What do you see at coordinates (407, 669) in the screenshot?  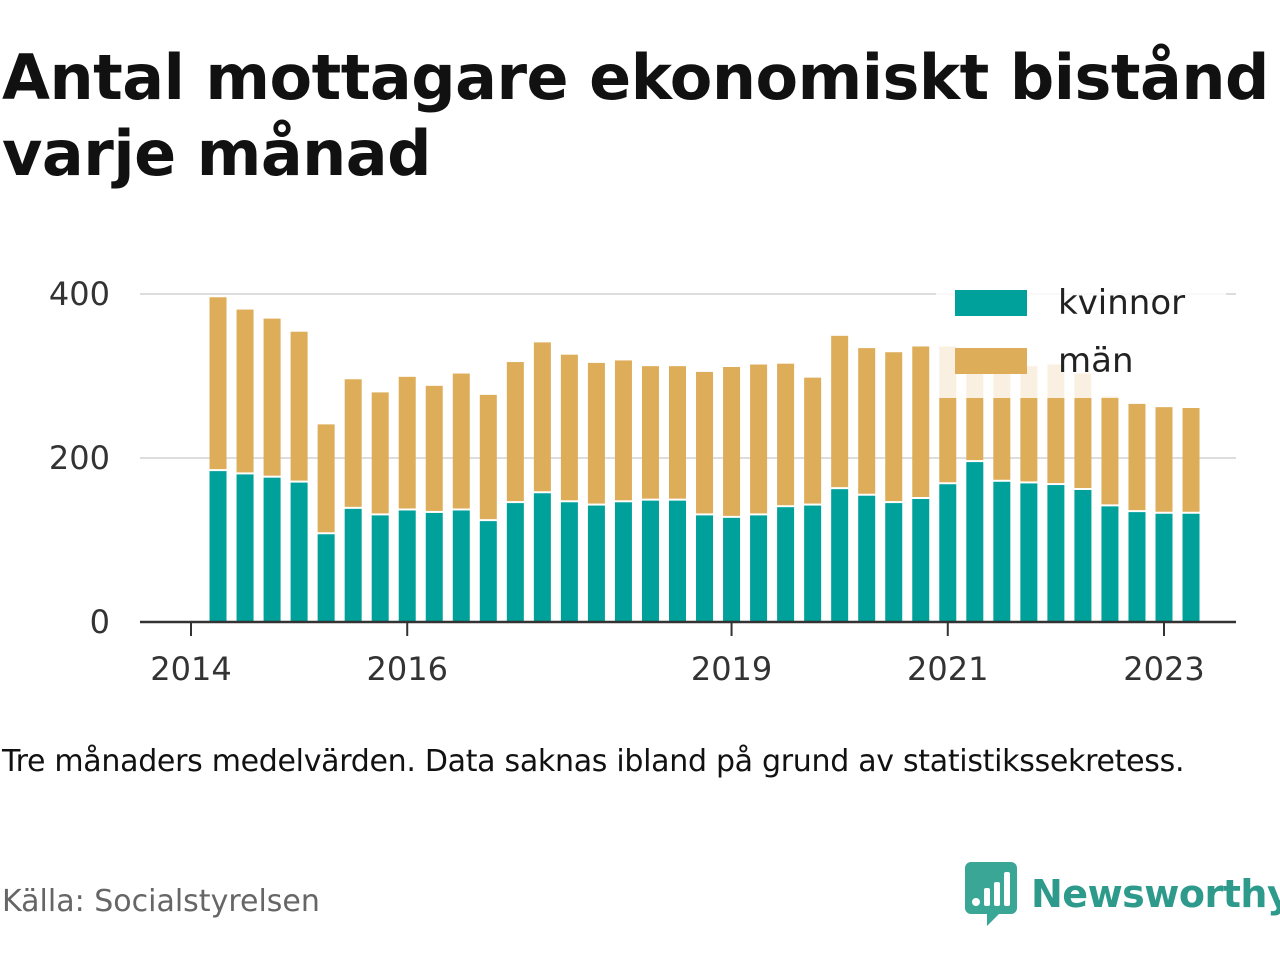 I see `x-tick-label: 2016` at bounding box center [407, 669].